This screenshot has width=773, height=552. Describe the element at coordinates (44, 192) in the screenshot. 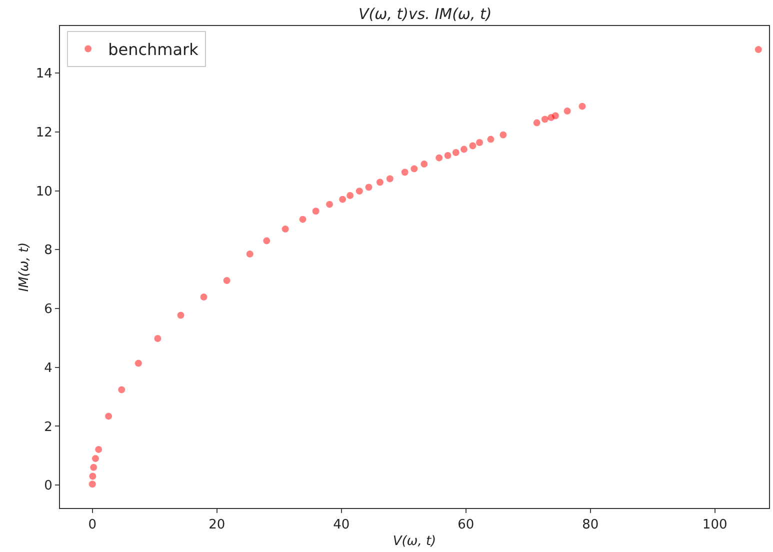

I see `y-tick-label: 10` at that location.